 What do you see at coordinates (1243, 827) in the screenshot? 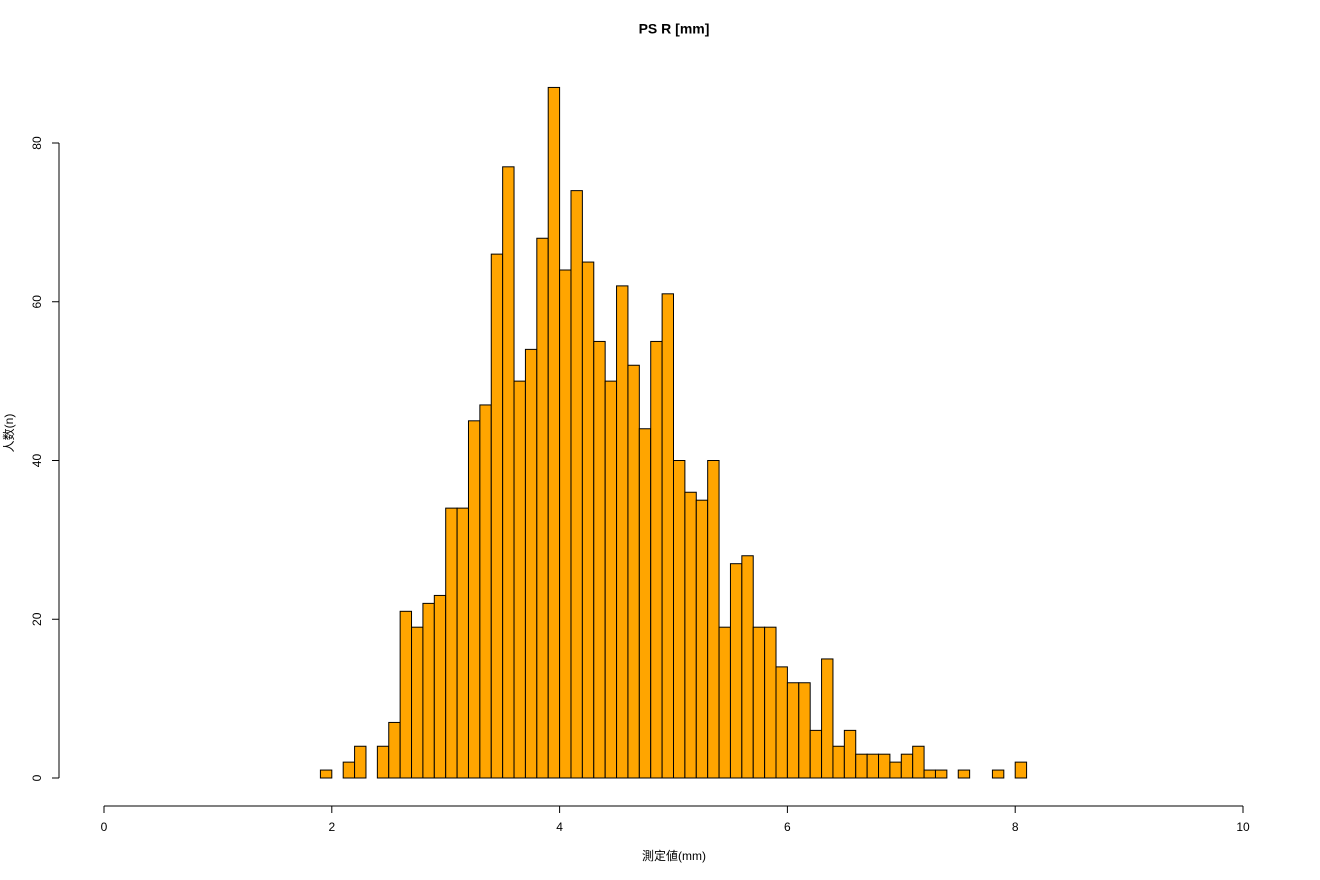
I see `x-tick-label: 10` at bounding box center [1243, 827].